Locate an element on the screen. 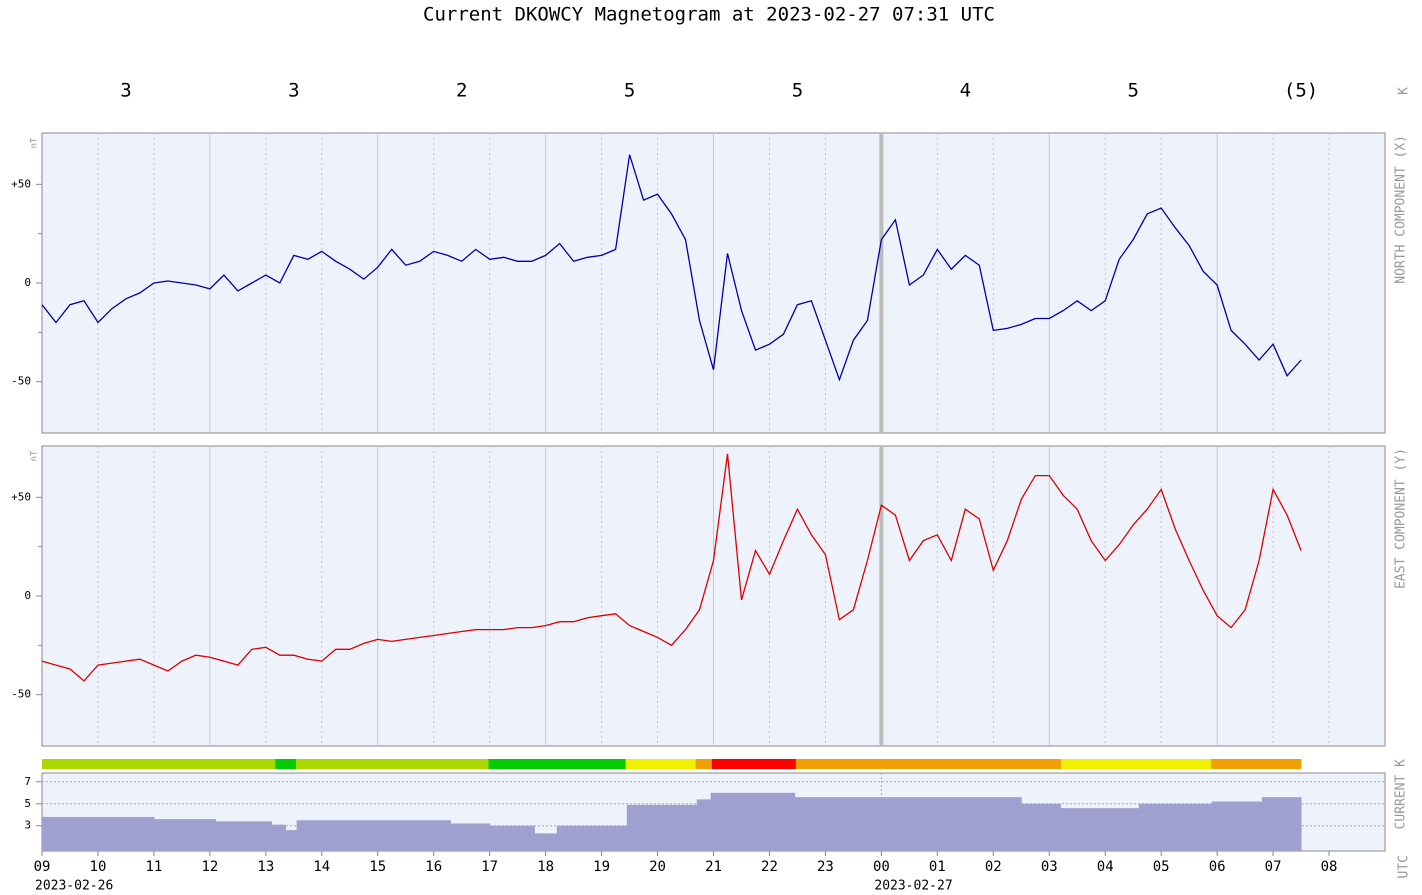  x-tick-label: 23 is located at coordinates (825, 867).